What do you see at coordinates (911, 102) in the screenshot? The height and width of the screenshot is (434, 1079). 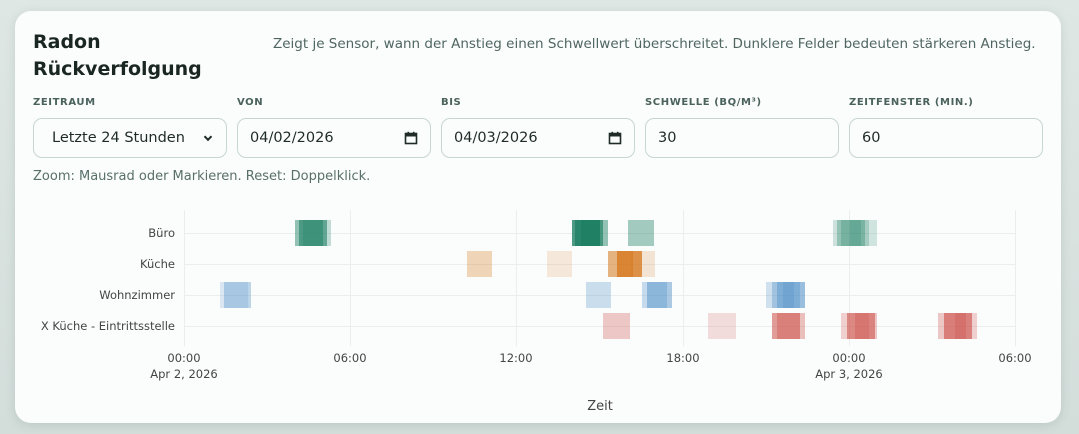 I see `zeitfenster-label: ZEITFENSTER (MIN.)` at bounding box center [911, 102].